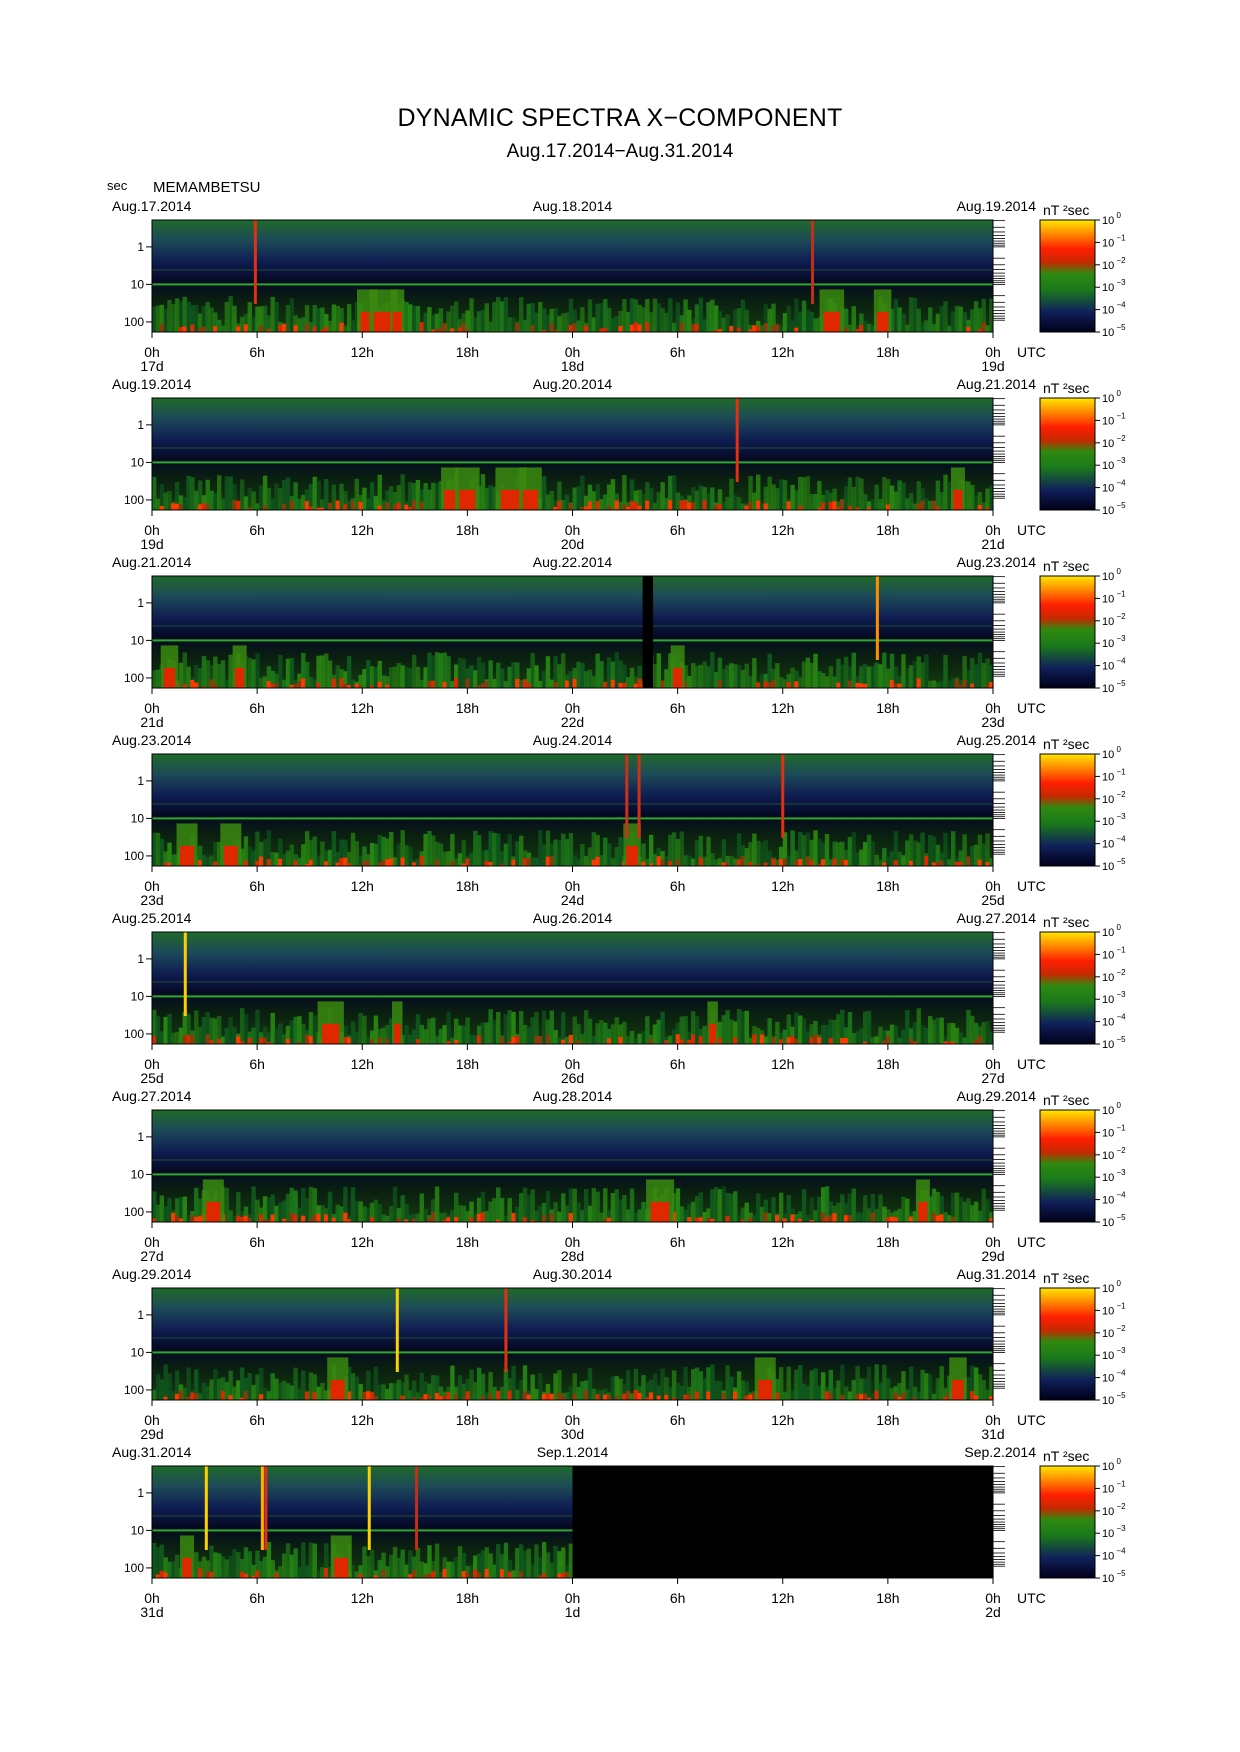 This screenshot has height=1752, width=1240. What do you see at coordinates (1114, 1176) in the screenshot?
I see `colorbar-tick-label: 10 −3` at bounding box center [1114, 1176].